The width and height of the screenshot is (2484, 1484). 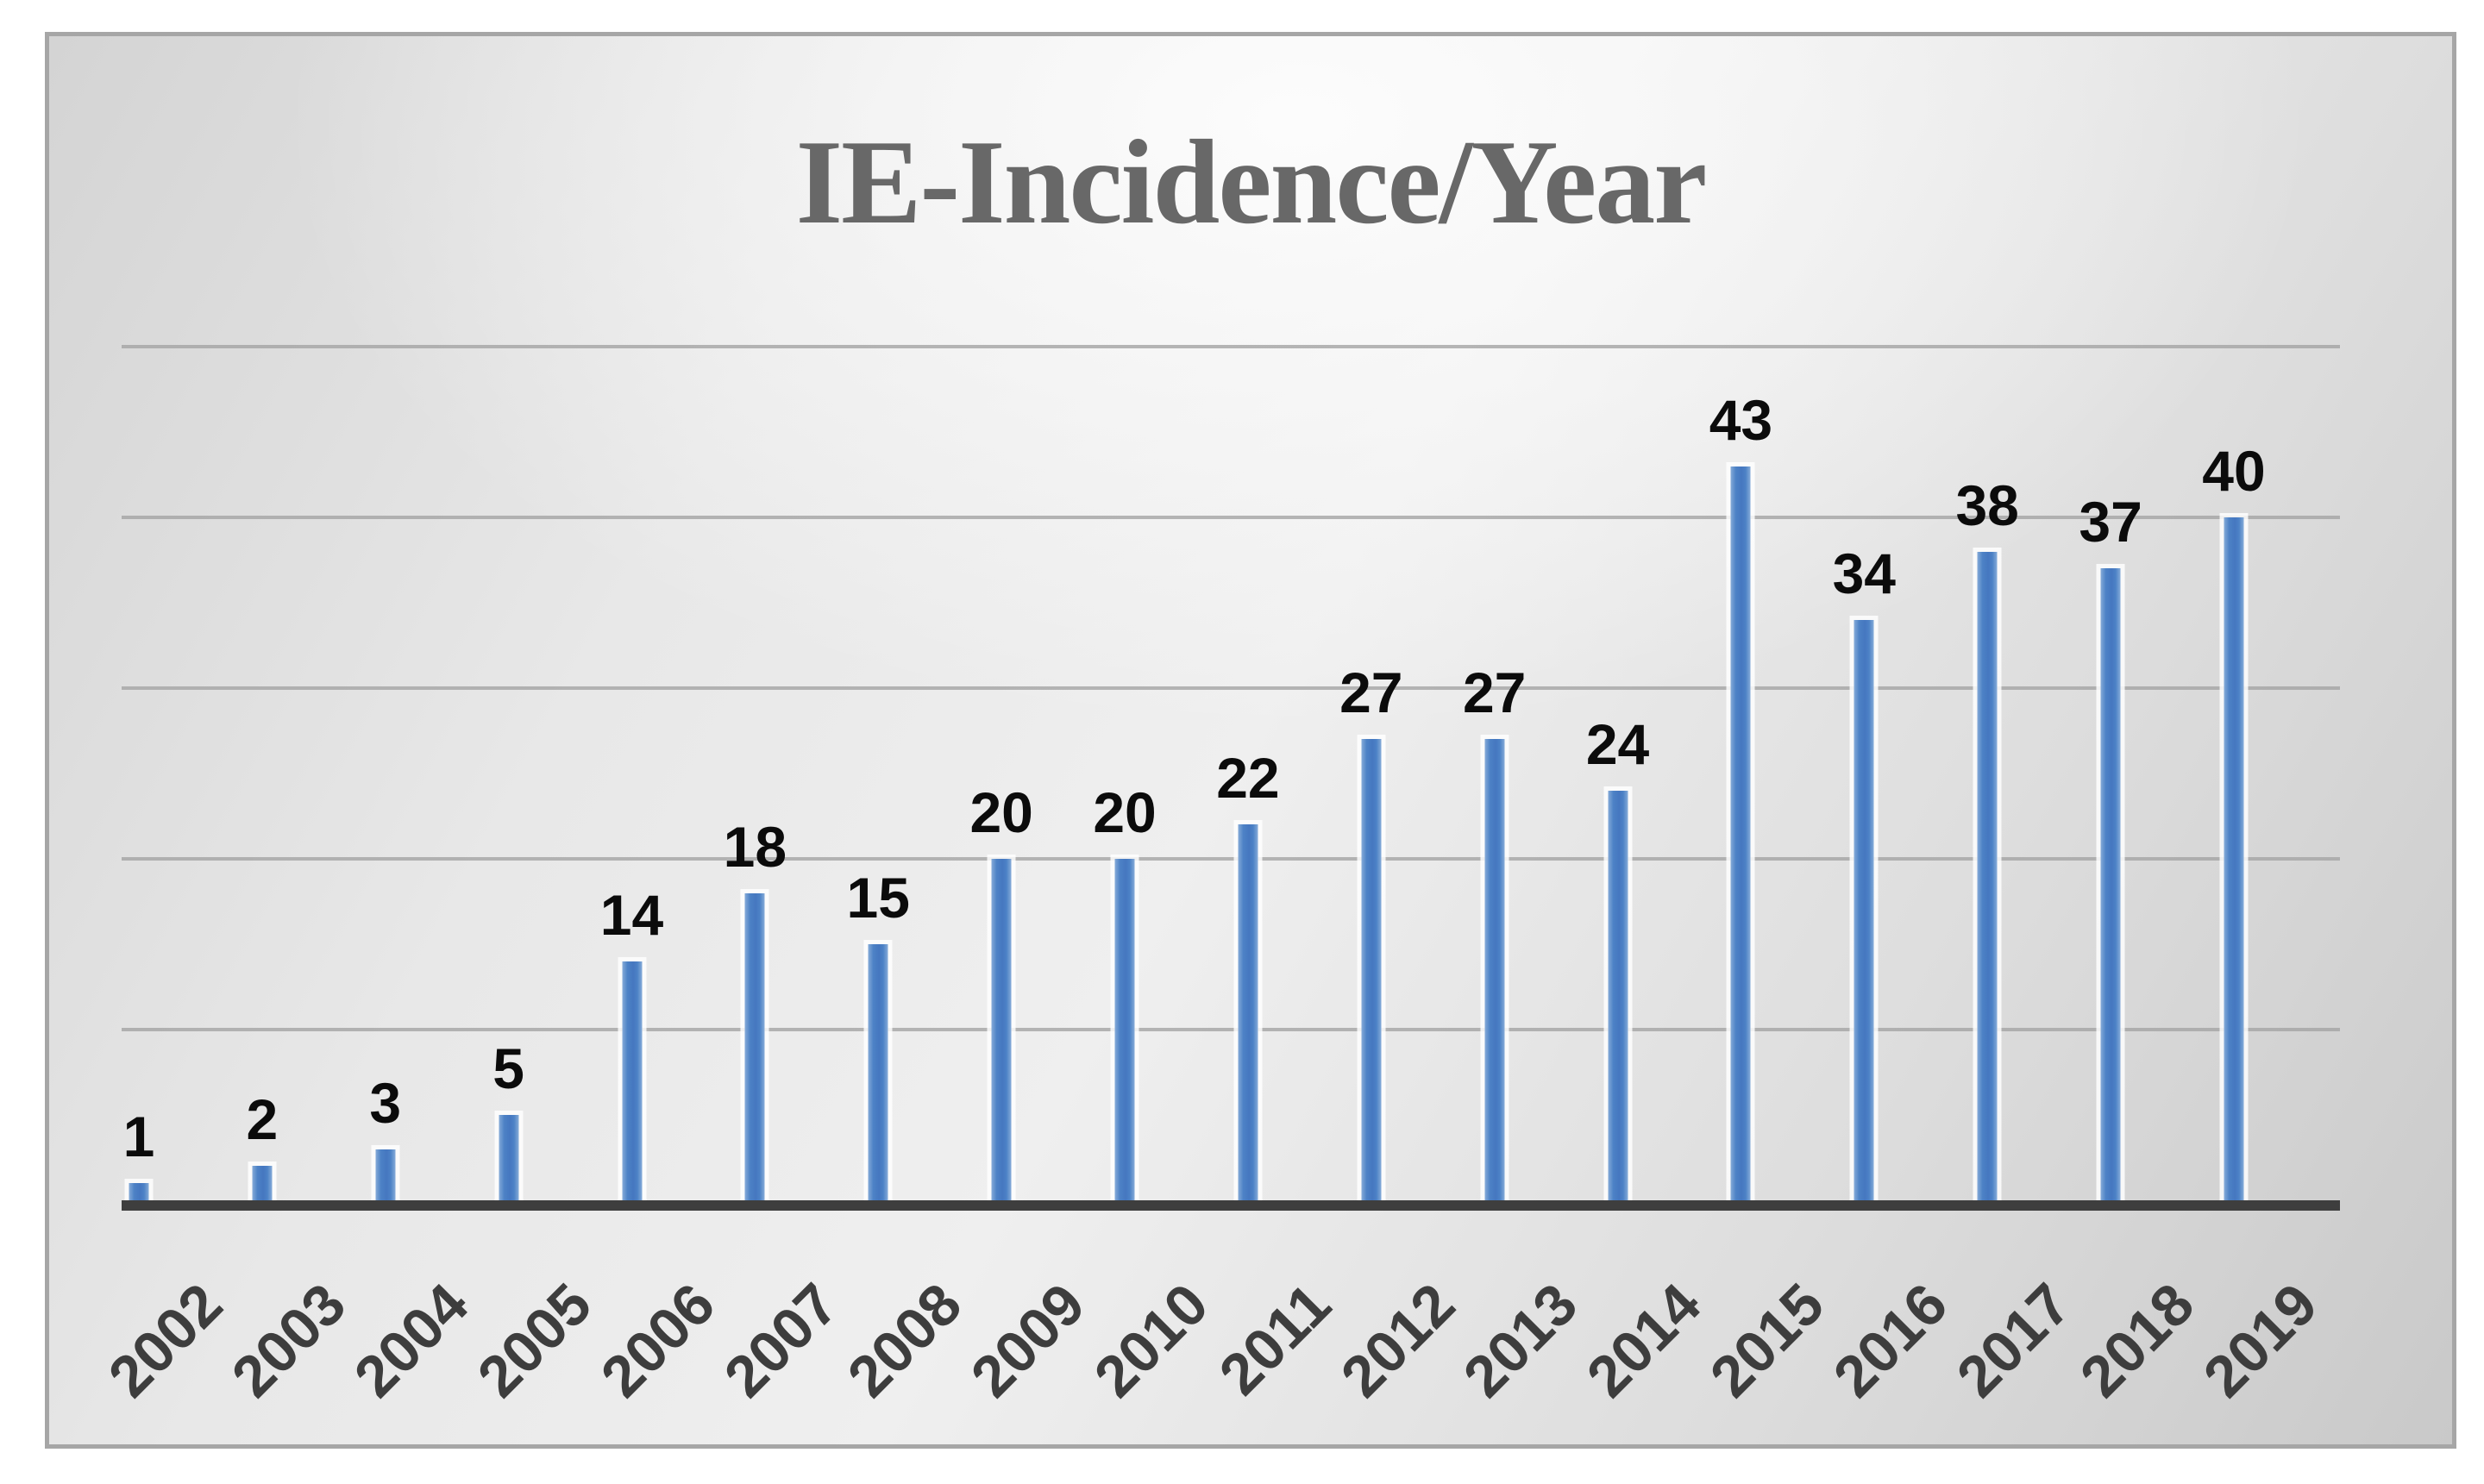 I want to click on bar-2004, so click(x=385, y=1172).